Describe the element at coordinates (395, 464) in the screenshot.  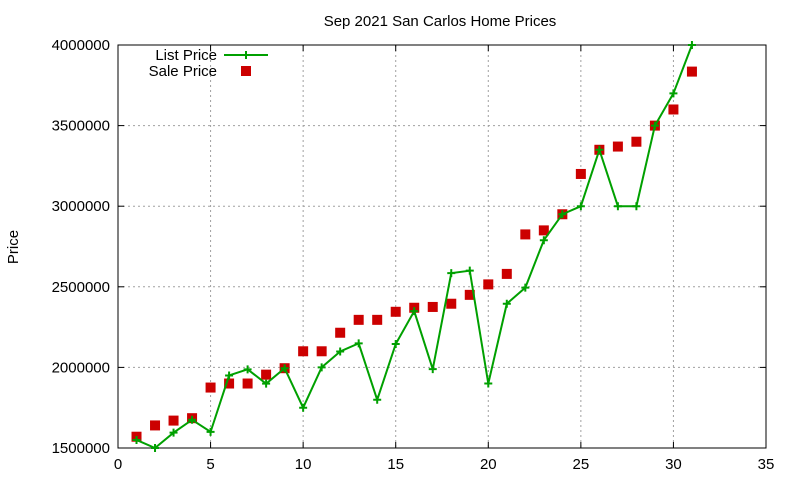
I see `x-tick-label: 15` at that location.